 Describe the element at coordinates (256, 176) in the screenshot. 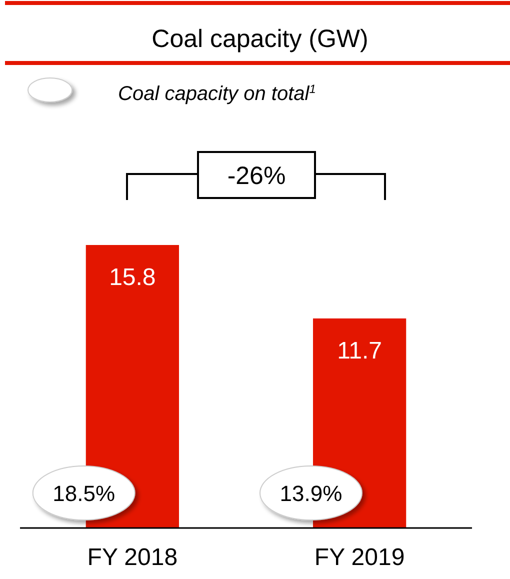

I see `text: -26%` at that location.